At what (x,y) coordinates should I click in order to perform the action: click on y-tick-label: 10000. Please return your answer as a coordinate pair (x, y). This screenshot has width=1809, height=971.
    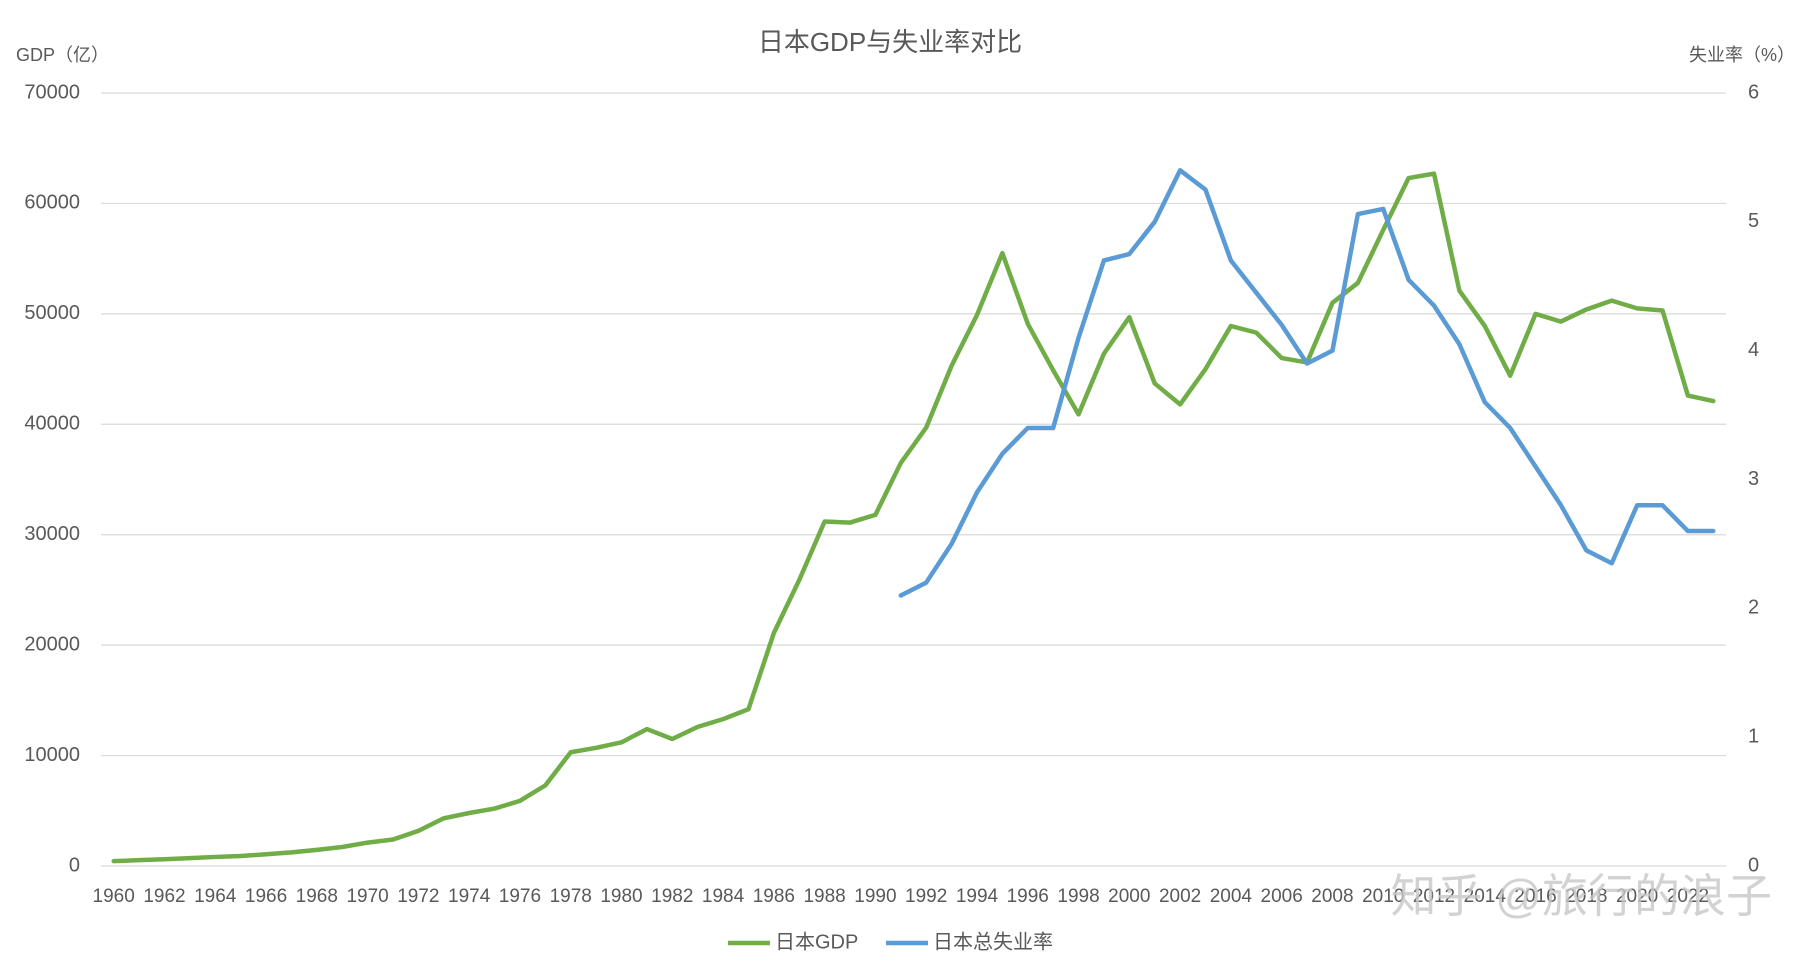
    Looking at the image, I should click on (52, 755).